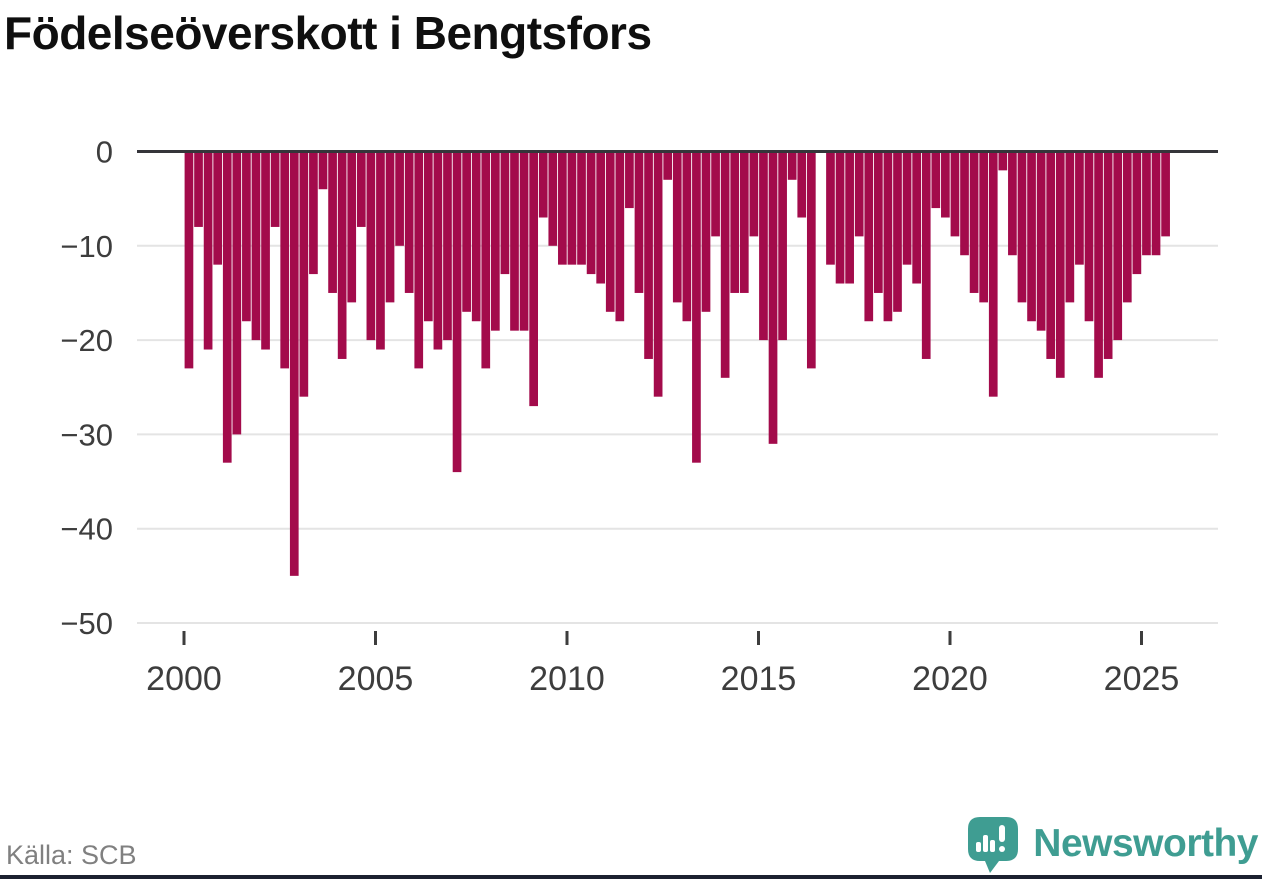  I want to click on bar-2019-q4, so click(945, 184).